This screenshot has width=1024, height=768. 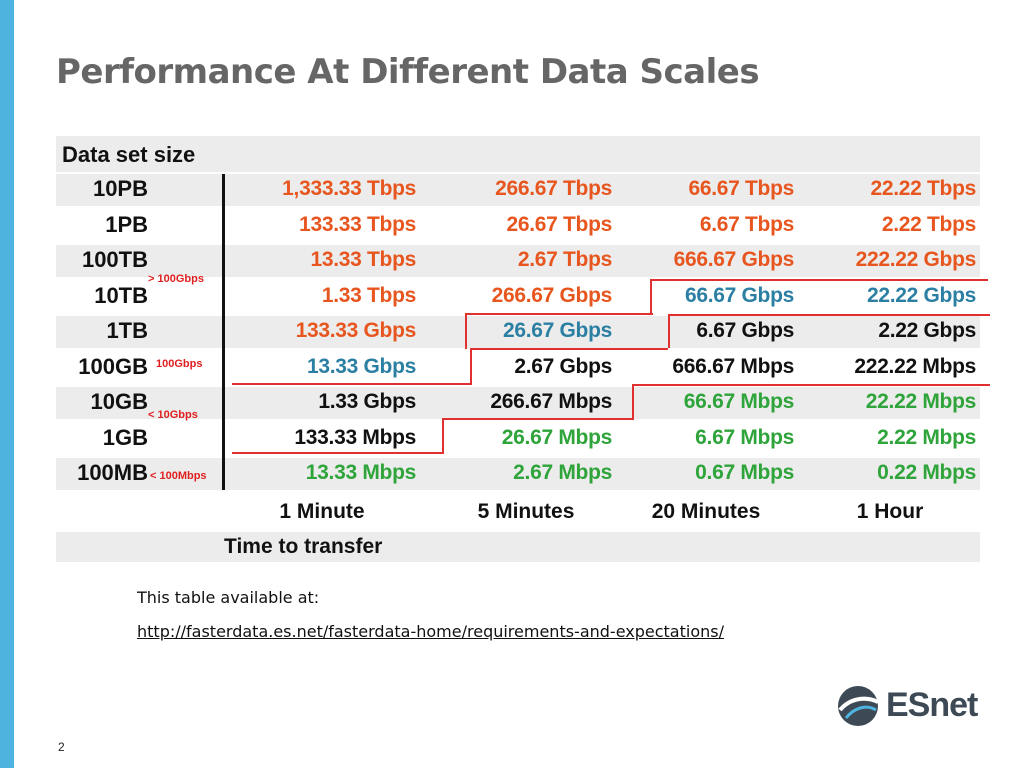 What do you see at coordinates (518, 547) in the screenshot?
I see `footer-band` at bounding box center [518, 547].